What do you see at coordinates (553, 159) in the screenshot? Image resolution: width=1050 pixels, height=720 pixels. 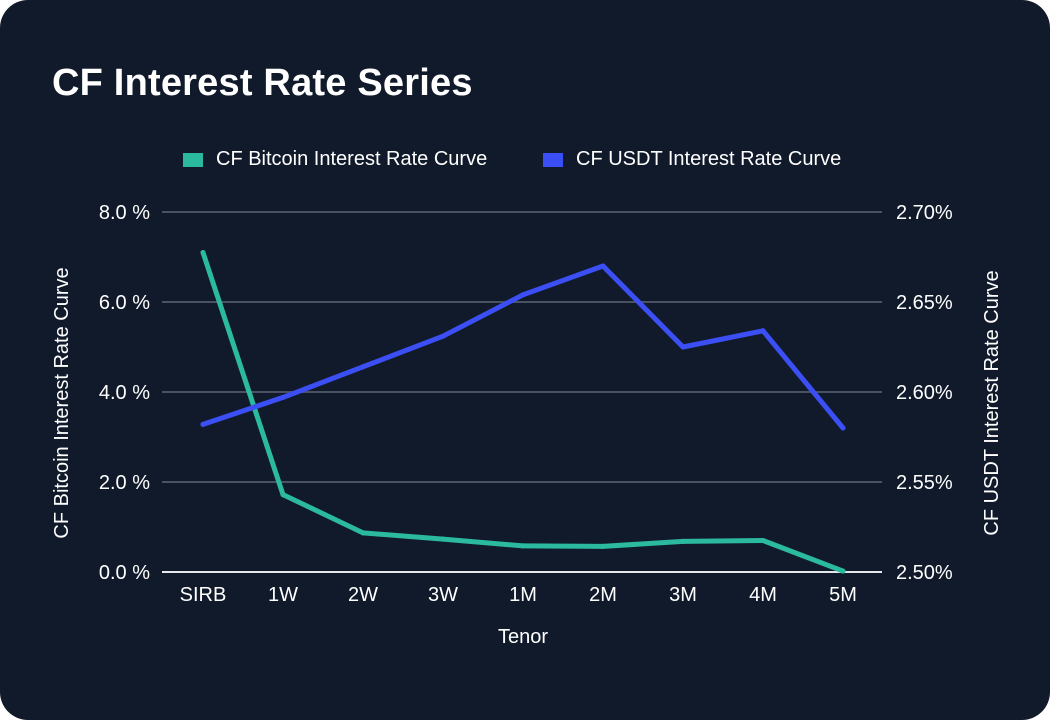 I see `legend-swatch-usdt` at bounding box center [553, 159].